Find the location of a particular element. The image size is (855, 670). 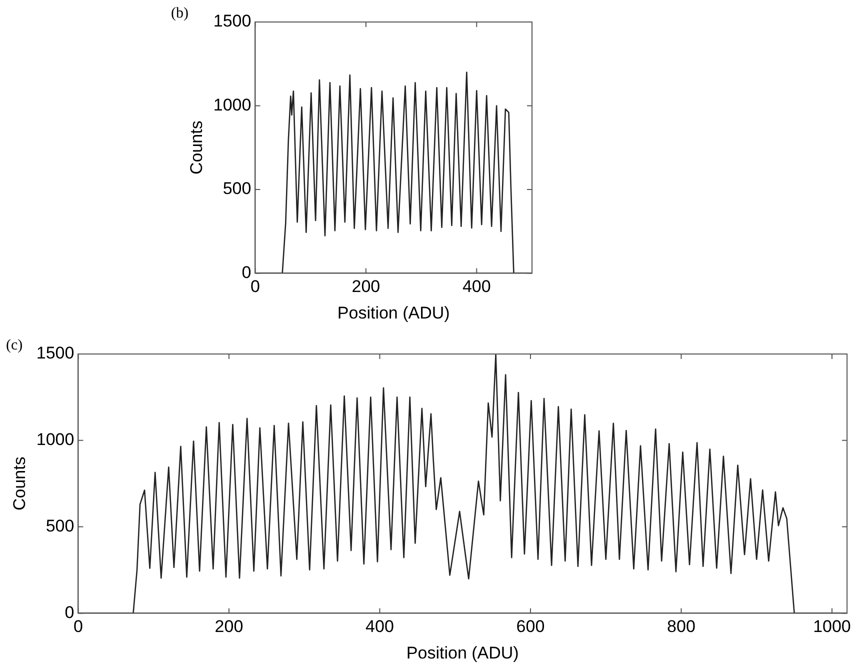

x-tick-label: 600 is located at coordinates (530, 626).